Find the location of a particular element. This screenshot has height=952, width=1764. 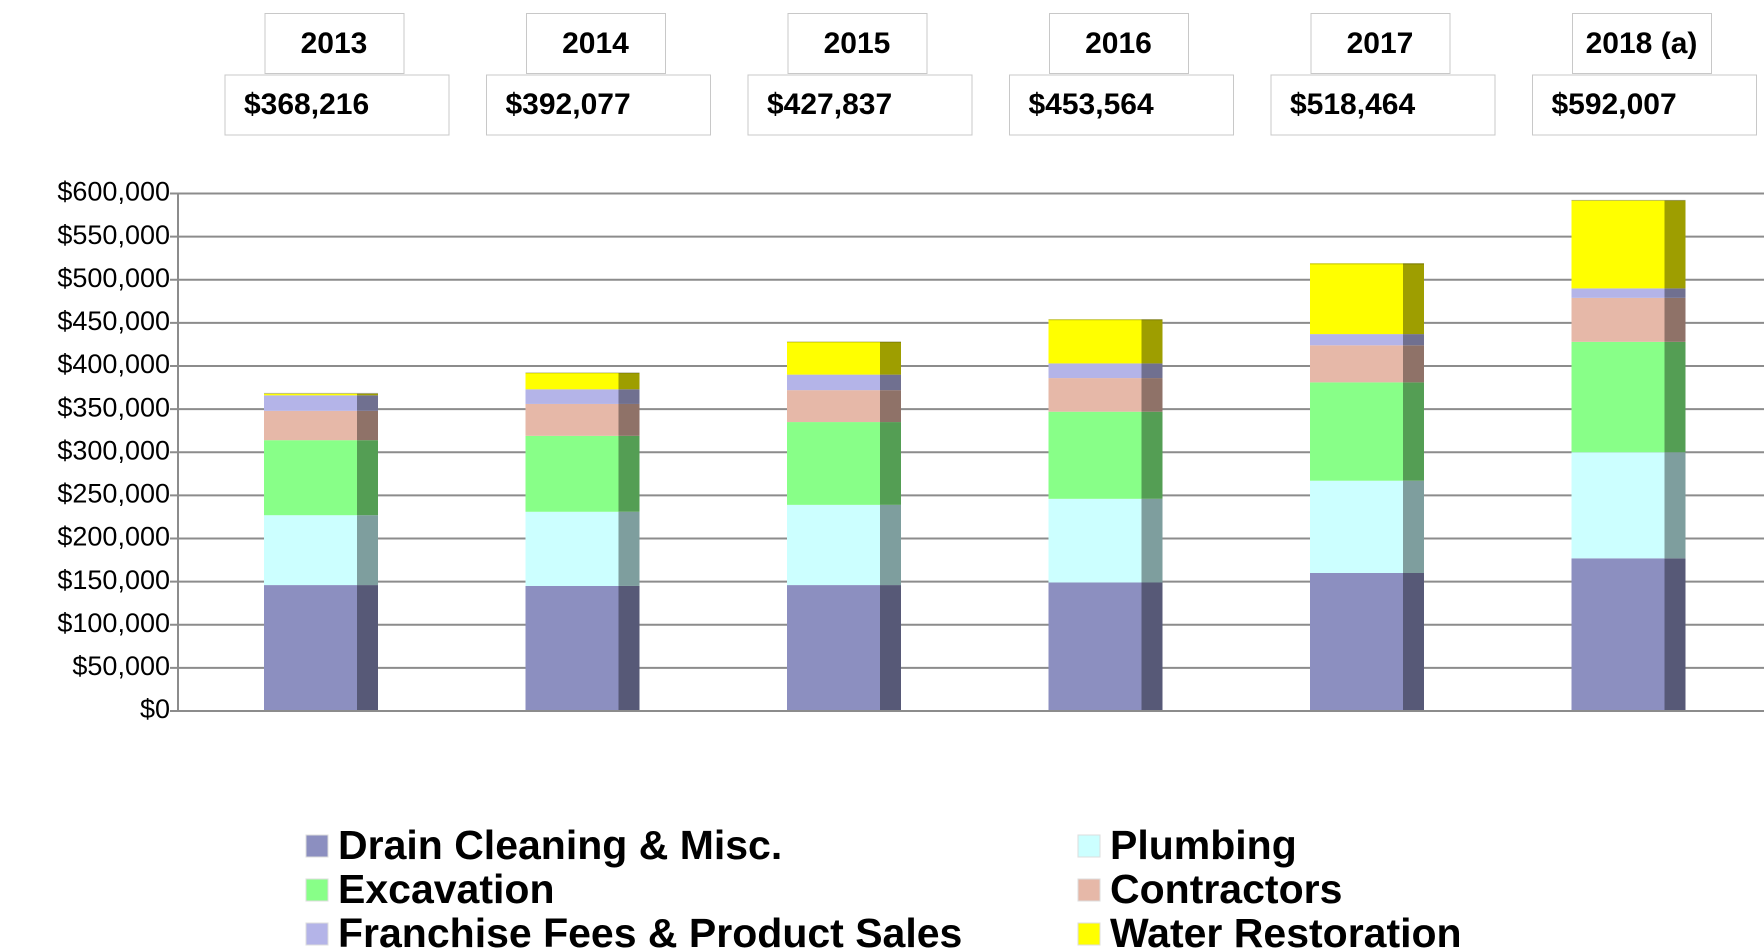

y-tick-label: $150,000 is located at coordinates (113, 580).